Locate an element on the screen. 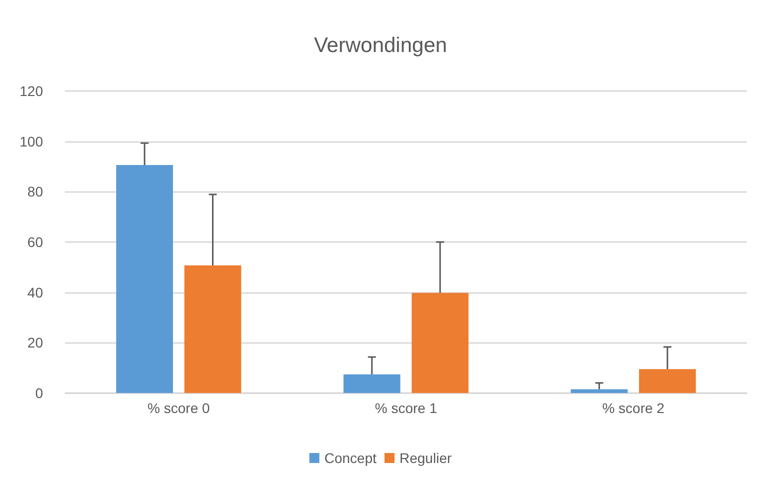  x-tick-label: % score 2 is located at coordinates (633, 408).